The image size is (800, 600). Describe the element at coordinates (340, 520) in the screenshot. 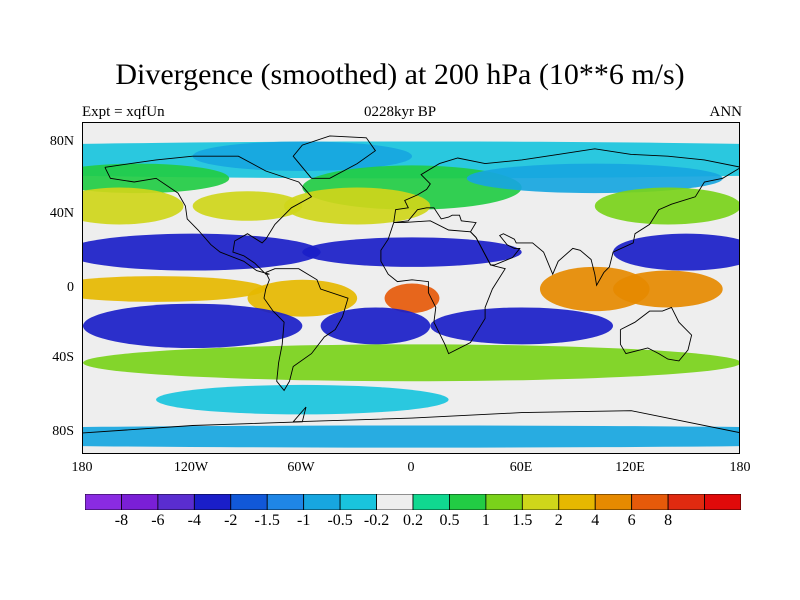

I see `colorbar-label: -0.5` at that location.